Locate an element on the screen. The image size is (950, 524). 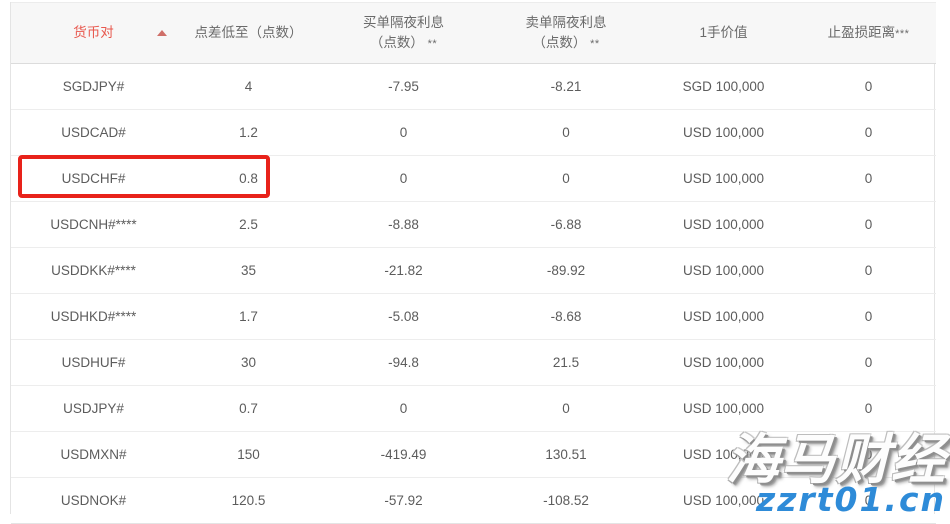
table-row: USDJPY# 0.7 0 0 USD 100,000 0 is located at coordinates (473, 408).